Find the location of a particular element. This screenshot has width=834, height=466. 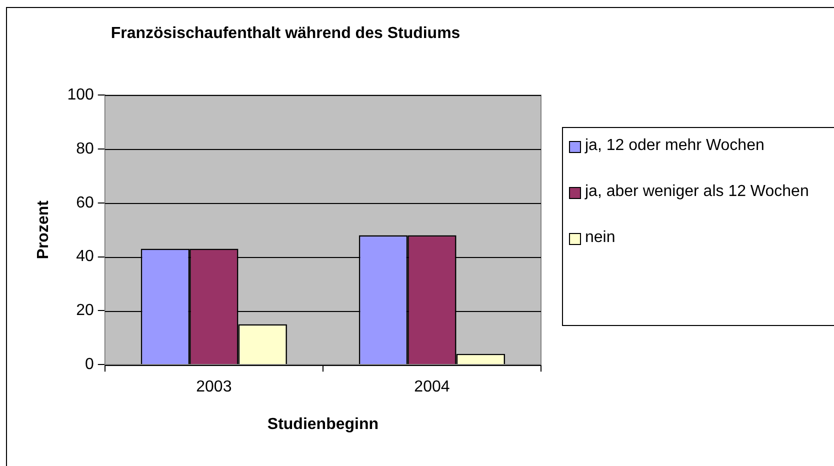

legend-label: ja, aber weniger als 12 Wochen is located at coordinates (697, 192).